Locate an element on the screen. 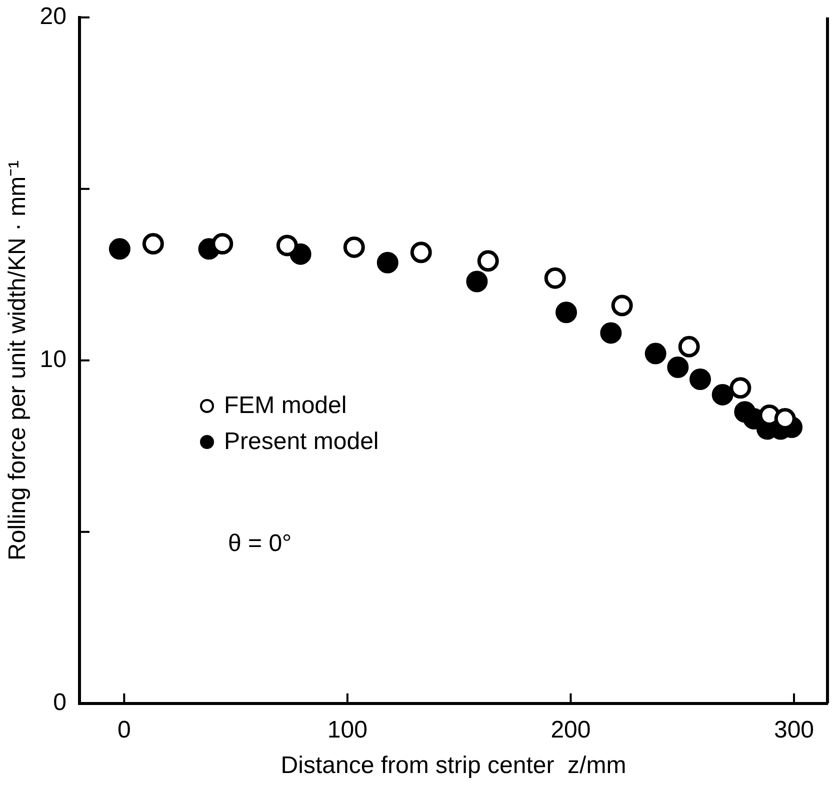  y-tick-label: 10 is located at coordinates (53, 360).